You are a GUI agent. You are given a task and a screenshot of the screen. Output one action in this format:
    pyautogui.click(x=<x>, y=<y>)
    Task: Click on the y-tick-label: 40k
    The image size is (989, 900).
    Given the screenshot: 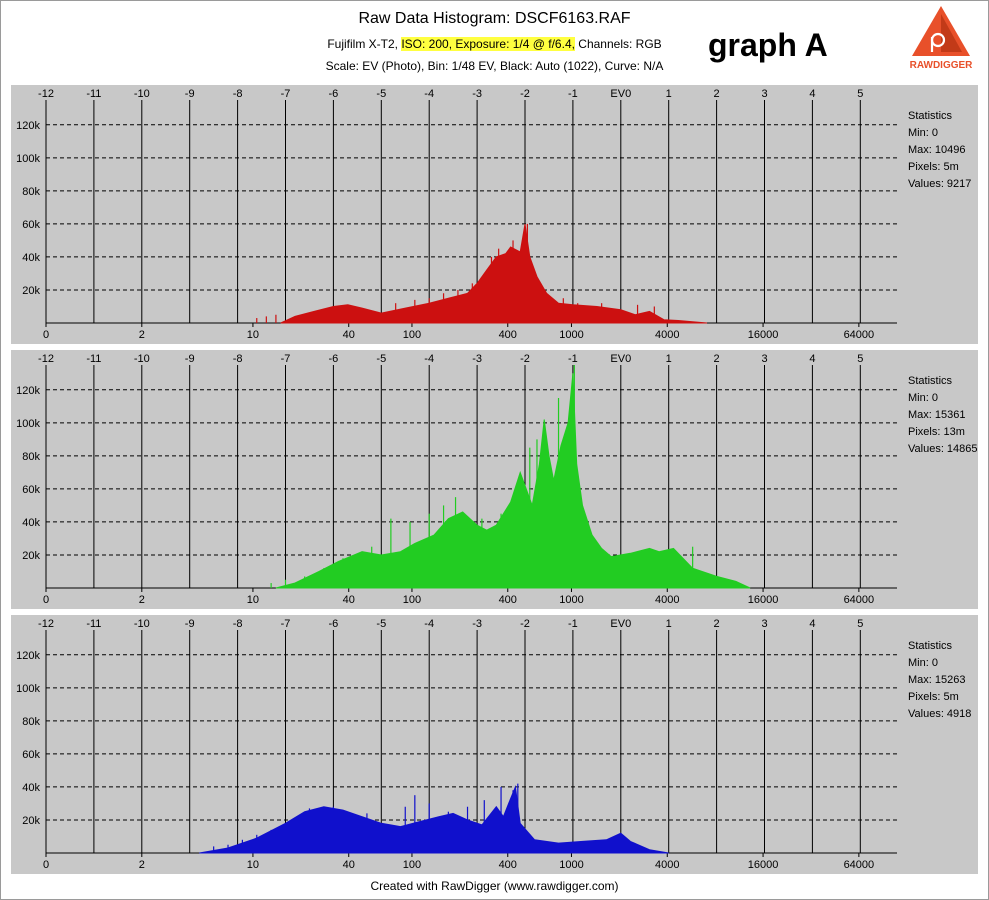 What is the action you would take?
    pyautogui.click(x=31, y=258)
    